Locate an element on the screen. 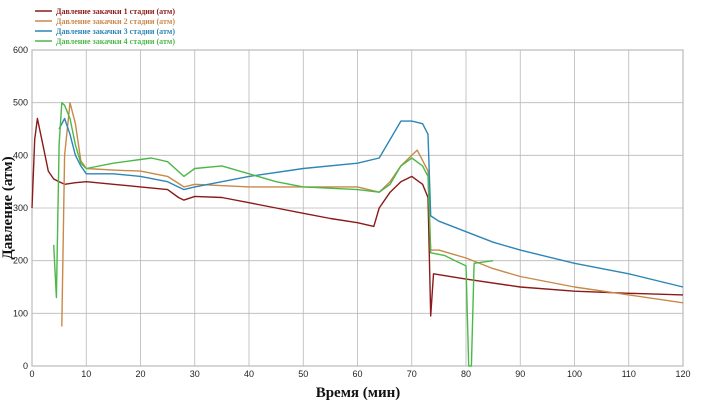 The image size is (721, 409). y-axis-title: Давление (атм) is located at coordinates (8, 207).